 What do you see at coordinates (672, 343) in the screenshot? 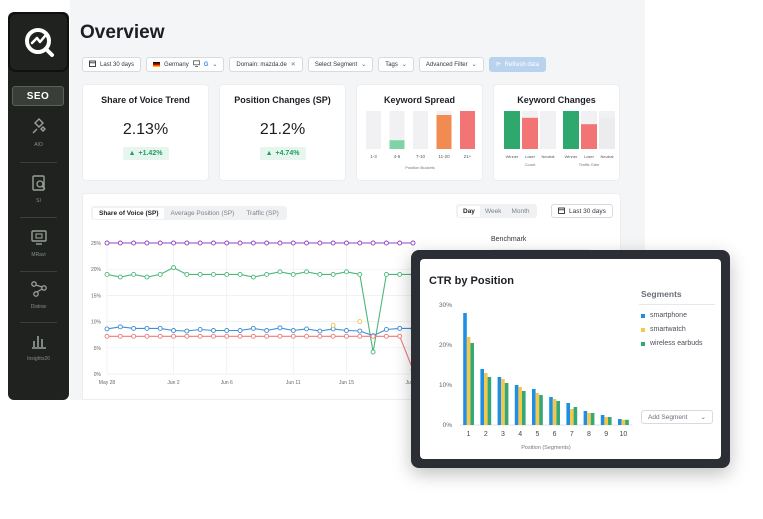
I see `legend-item-wireless-earbuds: wireless earbuds` at bounding box center [672, 343].